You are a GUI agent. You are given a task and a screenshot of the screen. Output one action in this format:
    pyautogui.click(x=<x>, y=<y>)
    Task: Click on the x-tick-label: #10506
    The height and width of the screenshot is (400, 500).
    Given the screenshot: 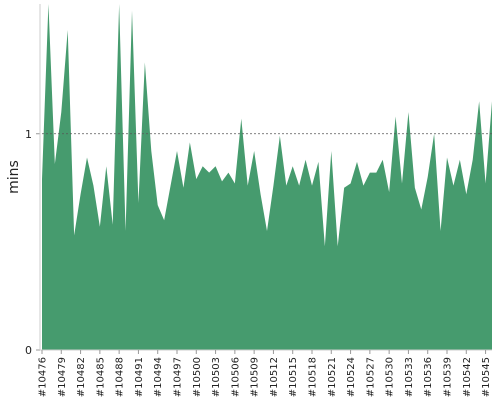 What is the action you would take?
    pyautogui.click(x=235, y=377)
    